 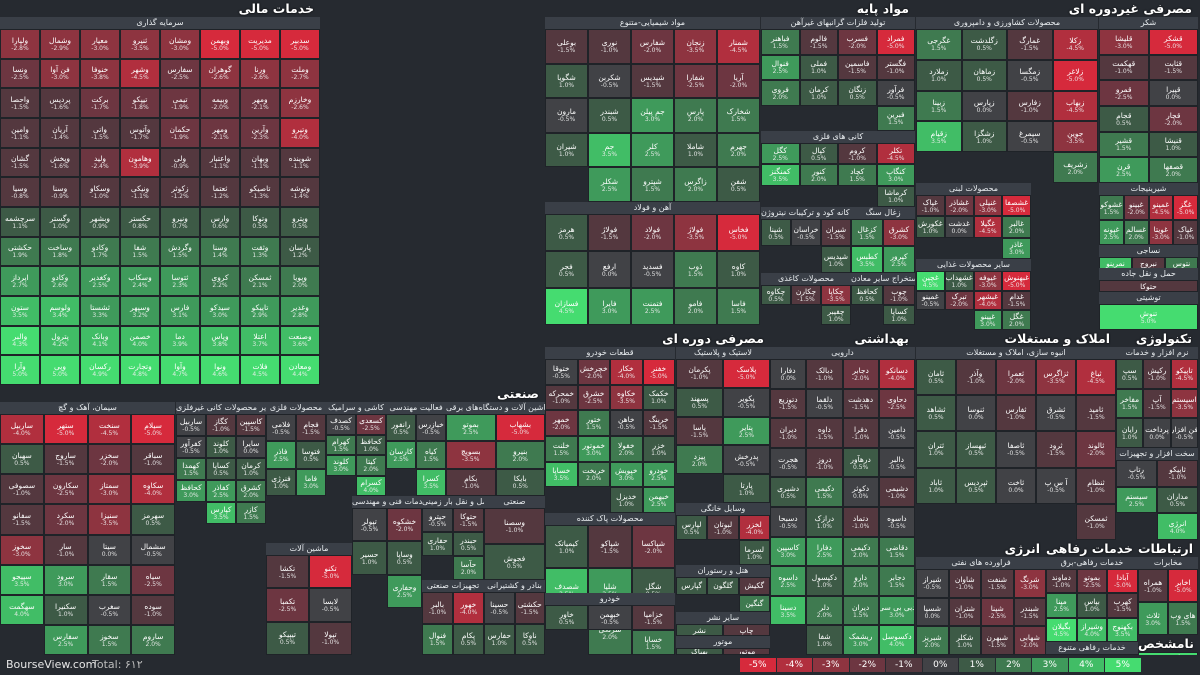 What do you see at coordinates (1177, 473) in the screenshot?
I see `stock-tile: ثاپیکو -1.0%` at bounding box center [1177, 473].